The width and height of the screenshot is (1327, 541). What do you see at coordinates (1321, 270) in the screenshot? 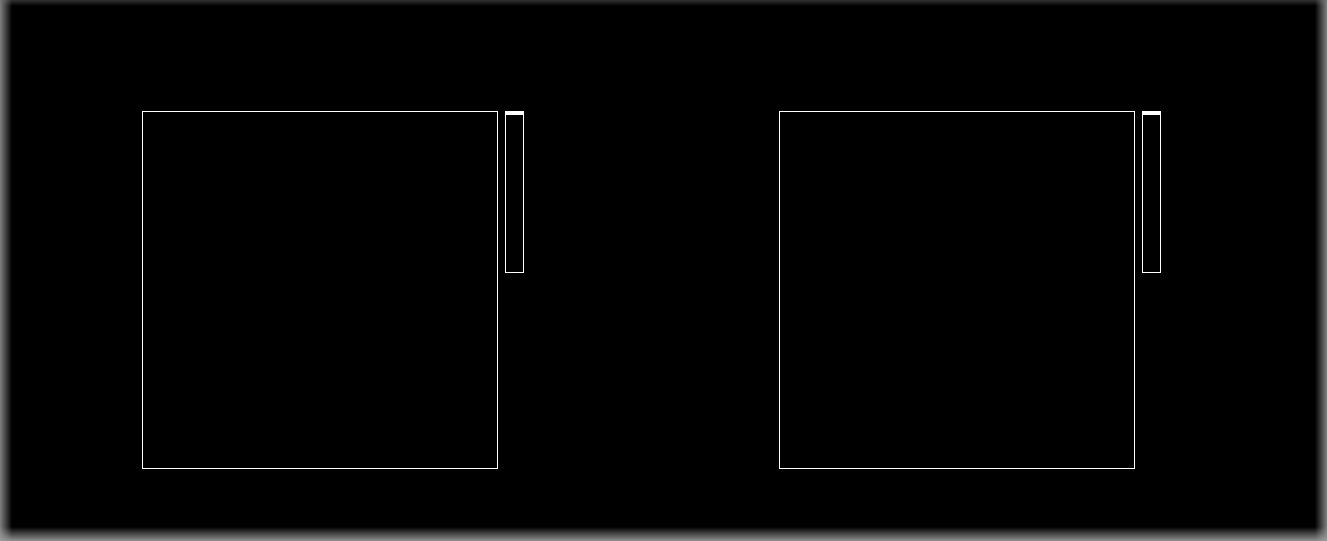
I see `edge-gradient-right` at bounding box center [1321, 270].